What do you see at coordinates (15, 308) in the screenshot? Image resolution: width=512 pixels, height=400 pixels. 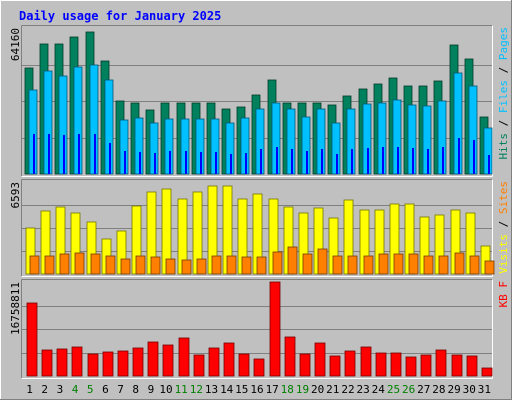 I see `y-max-label: 16758811` at bounding box center [15, 308].